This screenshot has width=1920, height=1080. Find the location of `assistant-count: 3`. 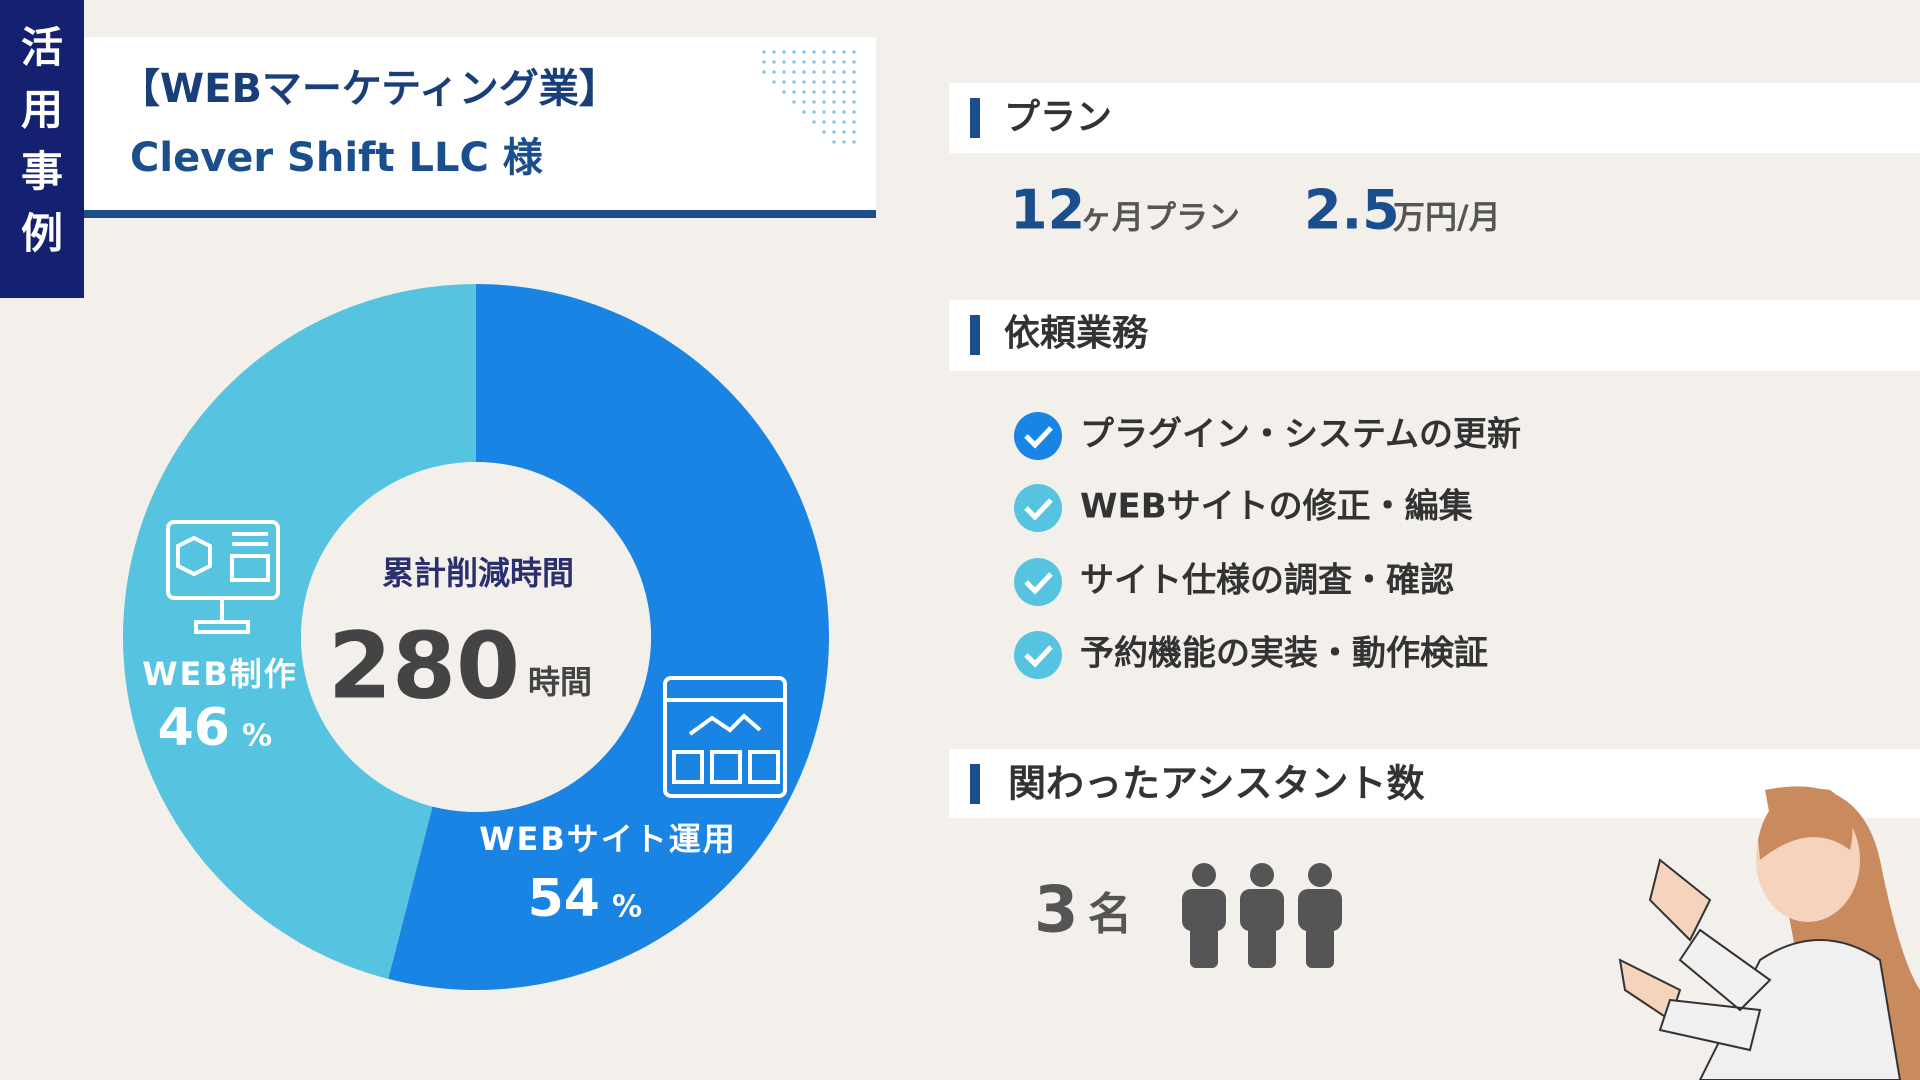

assistant-count: 3 is located at coordinates (1056, 911).